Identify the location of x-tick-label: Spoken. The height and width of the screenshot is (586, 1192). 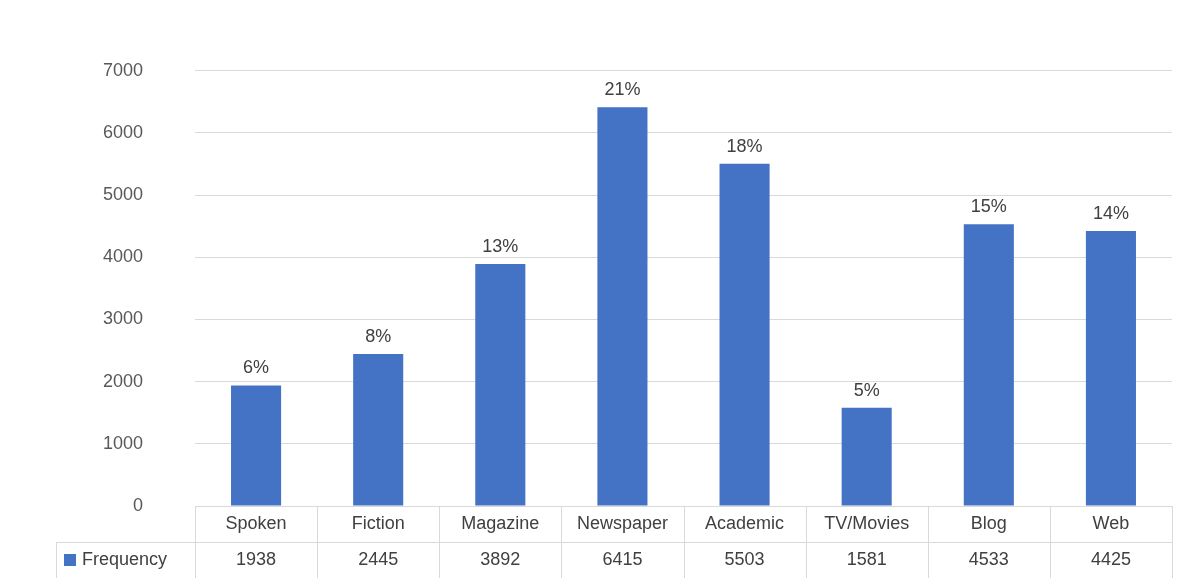
(256, 522).